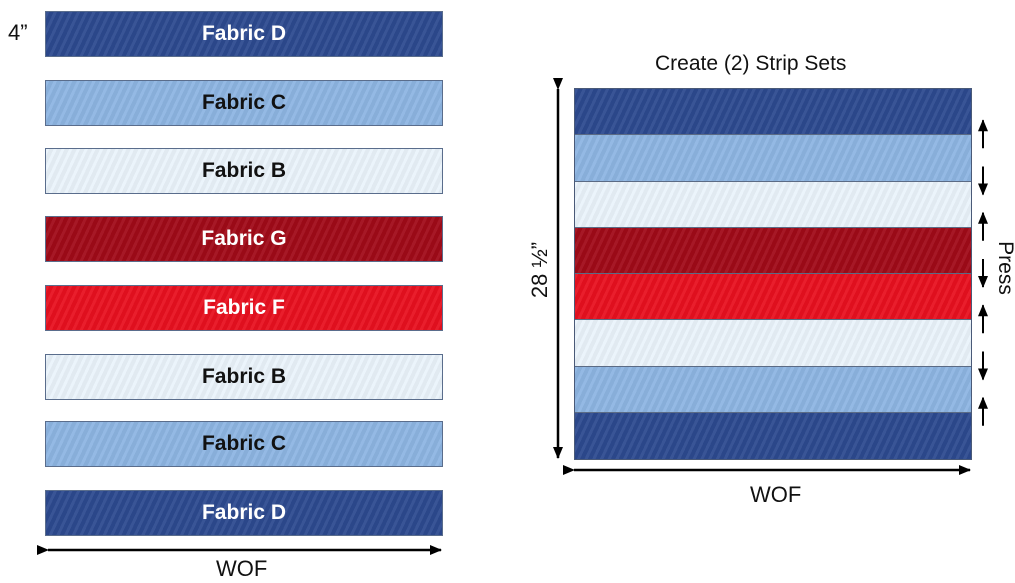  What do you see at coordinates (539, 270) in the screenshot?
I see `strip-set-height-label: 28 ½”` at bounding box center [539, 270].